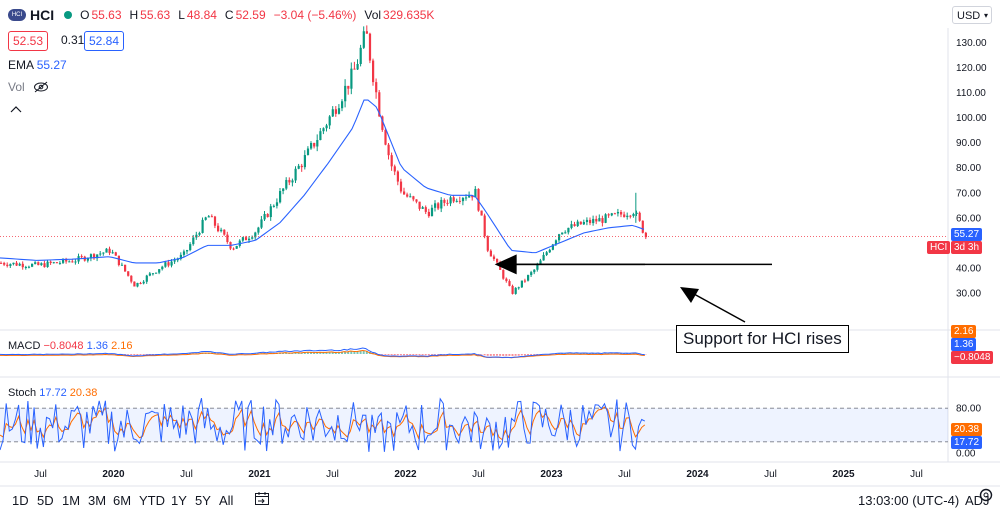 Image resolution: width=1000 pixels, height=509 pixels. I want to click on range-1y: 1Y, so click(179, 500).